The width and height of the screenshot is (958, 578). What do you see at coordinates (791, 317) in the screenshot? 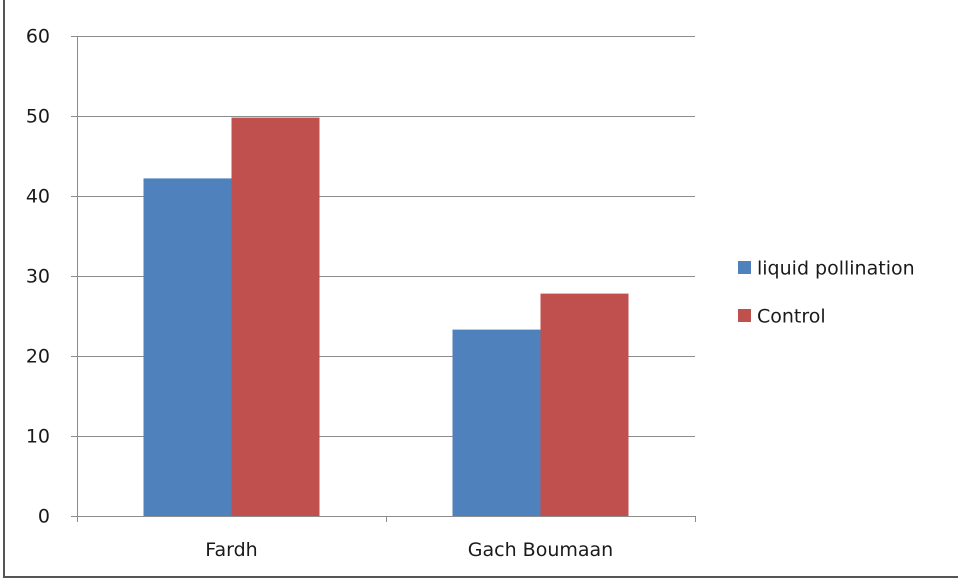
I see `legend-label: Control` at bounding box center [791, 317].